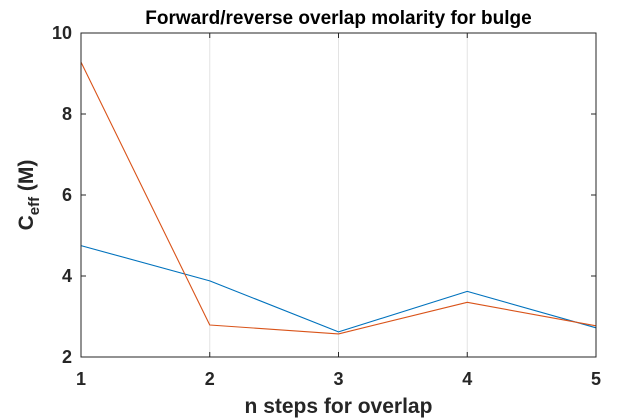  I want to click on x-tick-label: 3, so click(338, 379).